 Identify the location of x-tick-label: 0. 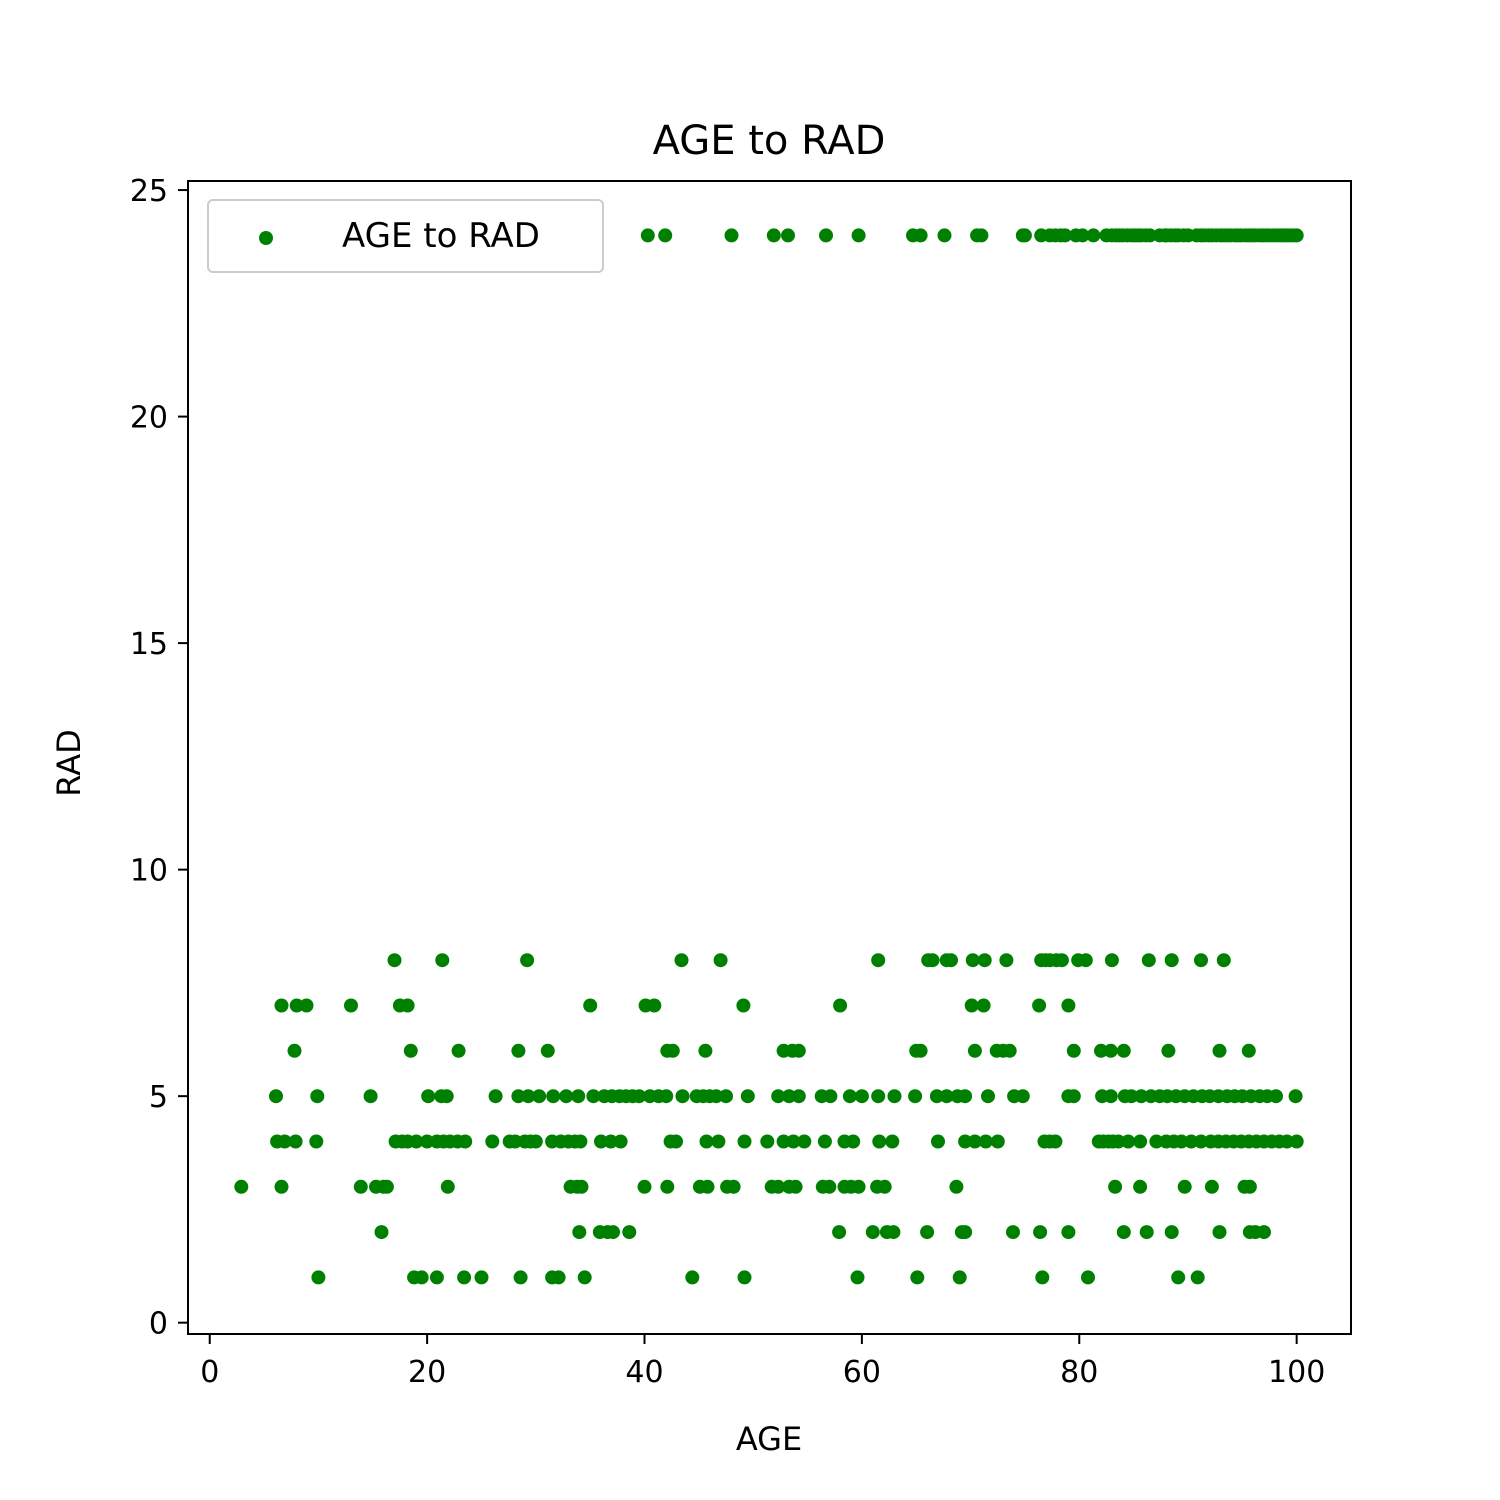
(209, 1372).